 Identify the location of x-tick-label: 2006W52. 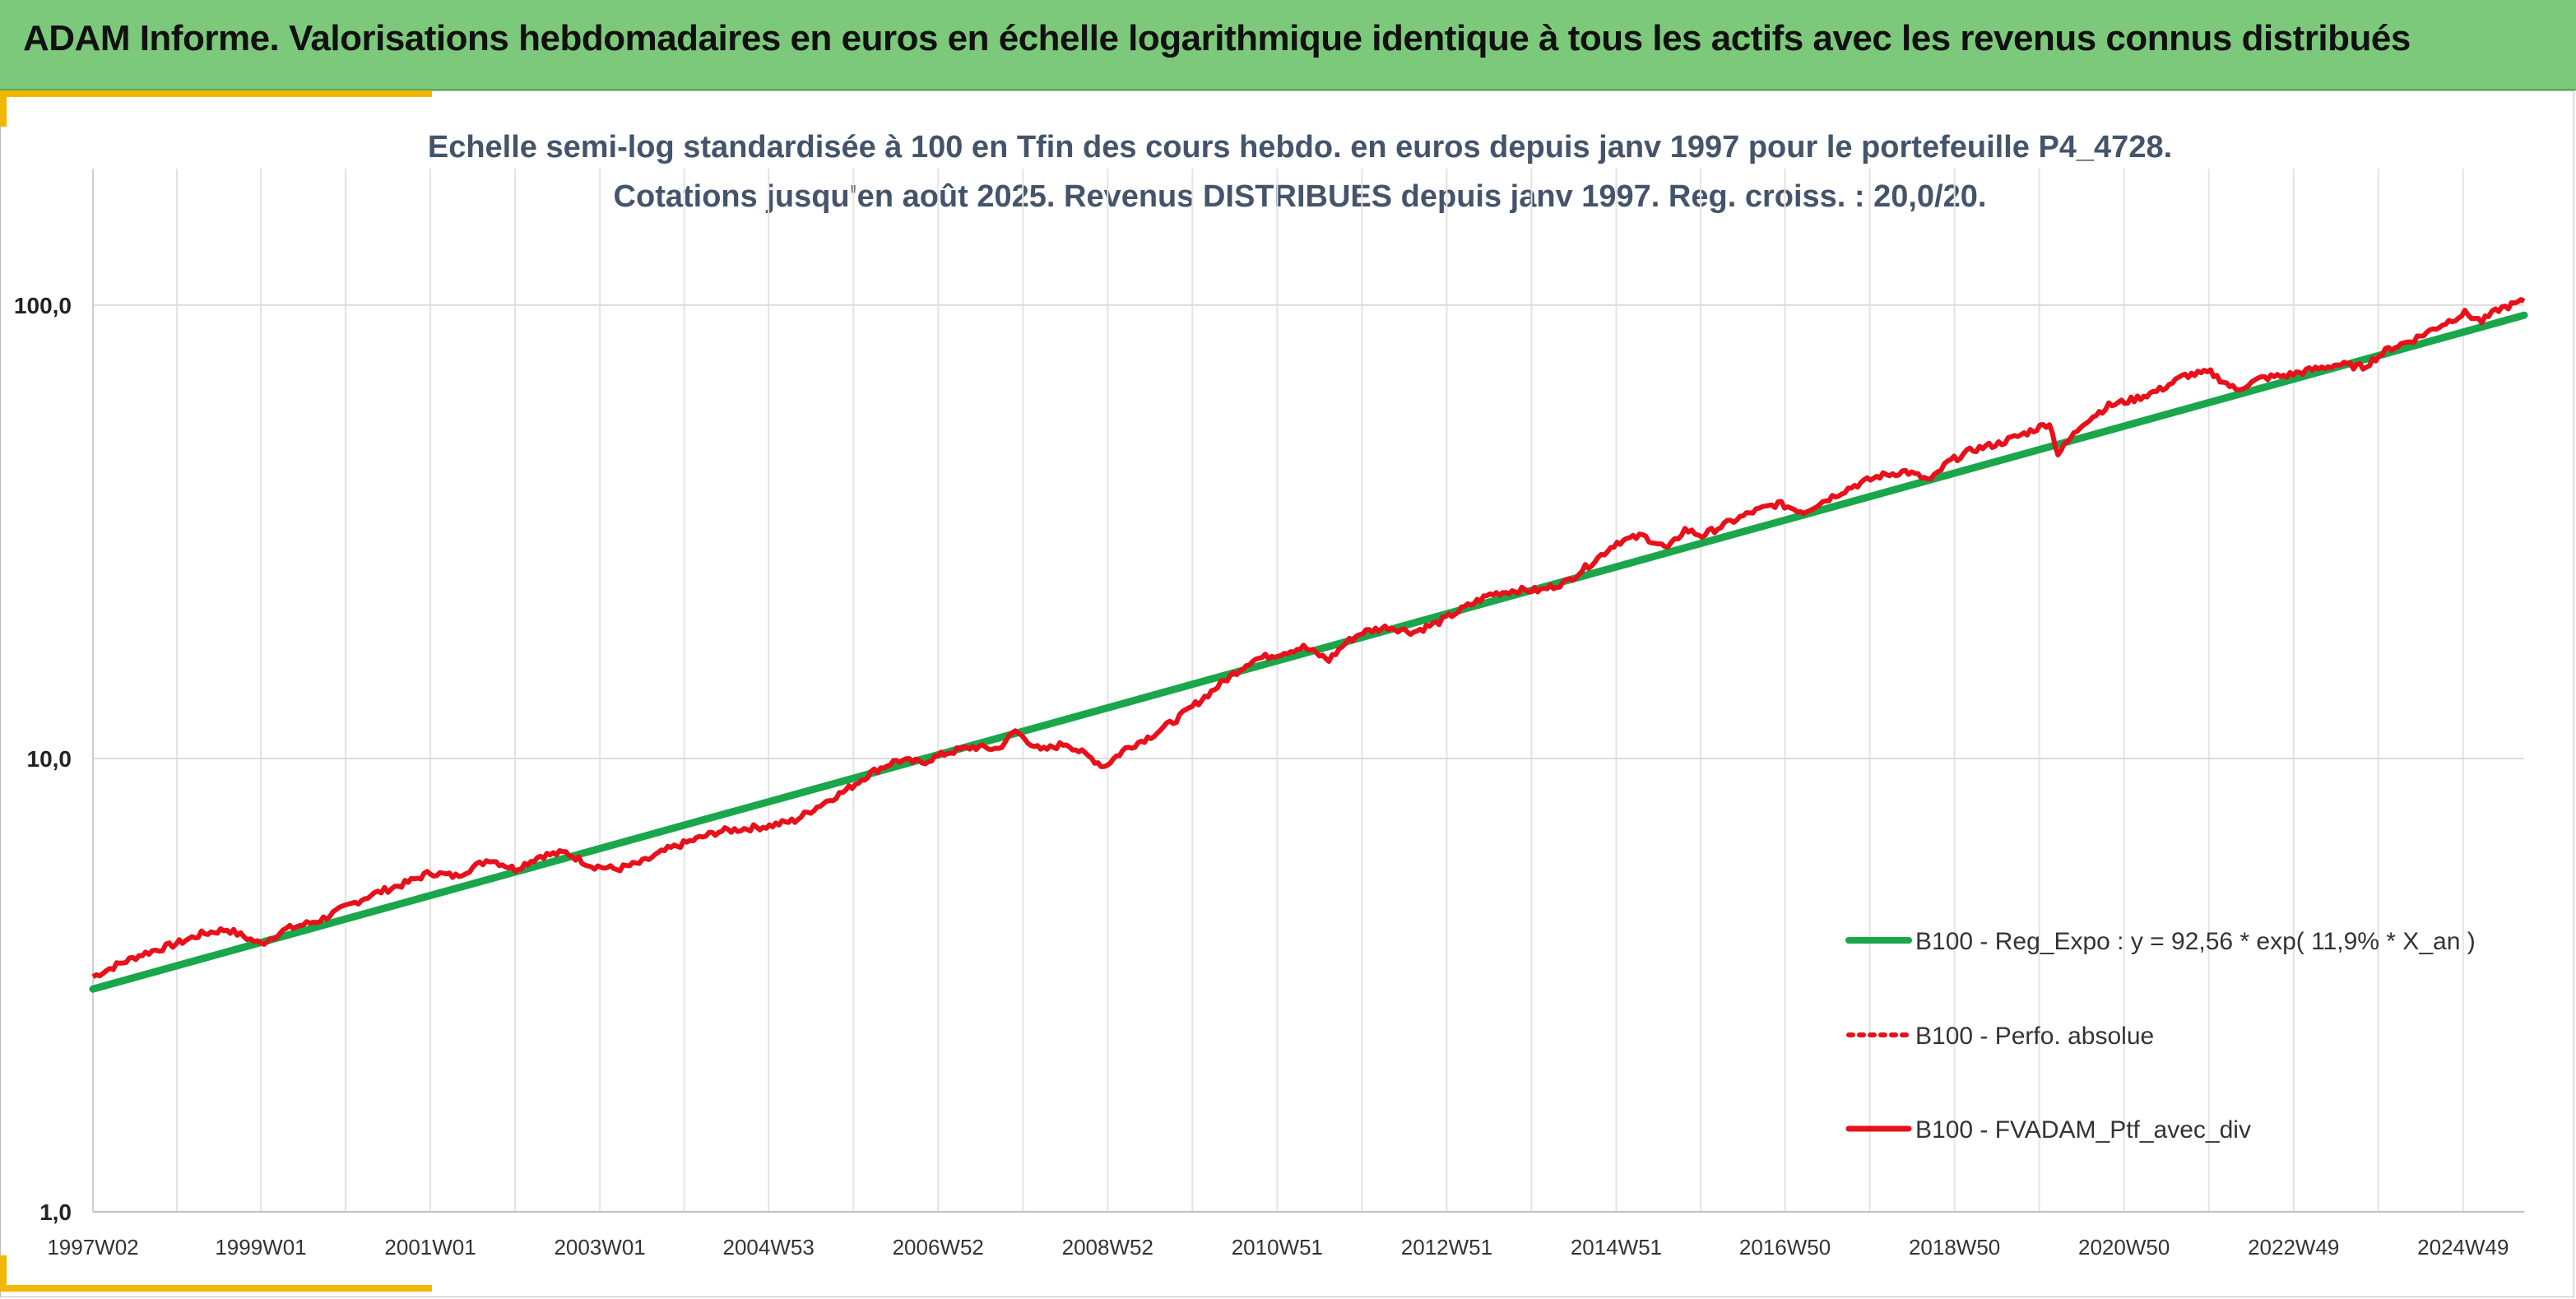
(938, 1247).